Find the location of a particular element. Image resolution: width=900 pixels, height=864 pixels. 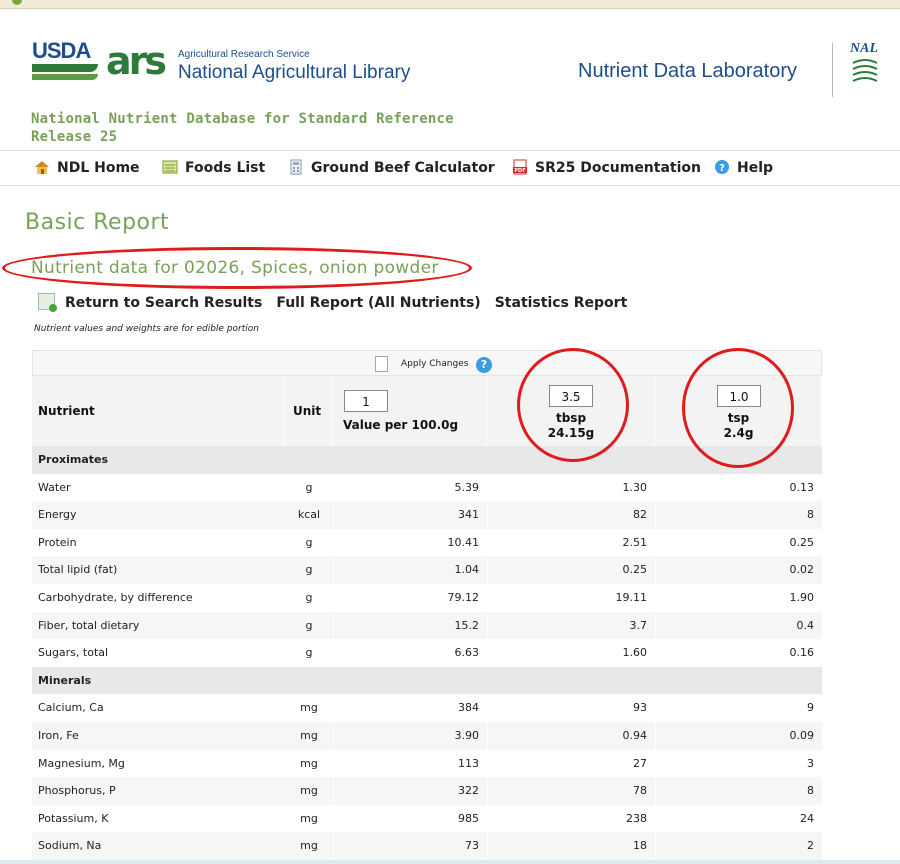

release-label: Release 25 is located at coordinates (74, 137).